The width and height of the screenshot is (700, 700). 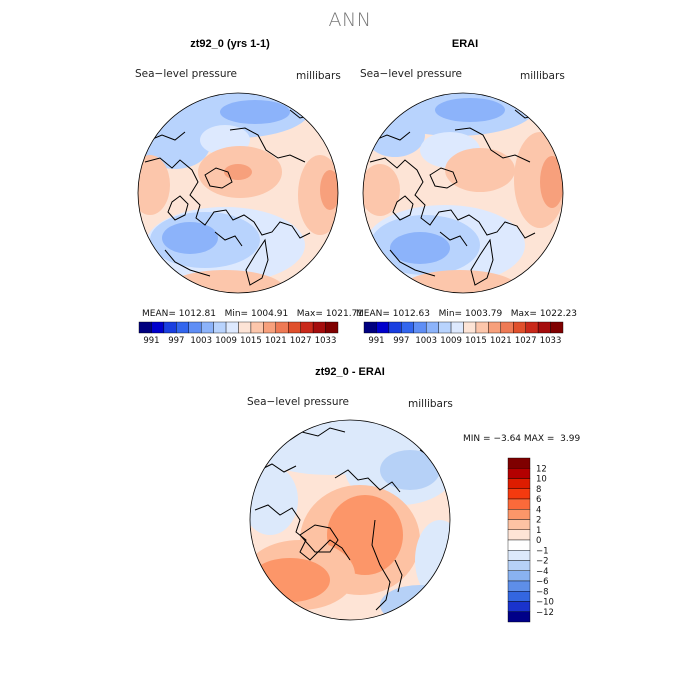 What do you see at coordinates (538, 521) in the screenshot?
I see `colorbar-3-tick-label: 2` at bounding box center [538, 521].